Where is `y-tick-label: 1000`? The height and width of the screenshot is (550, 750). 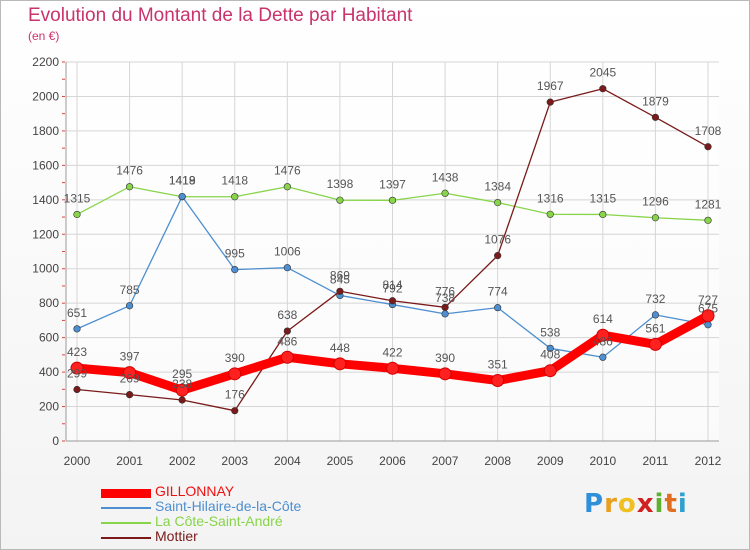 y-tick-label: 1000 is located at coordinates (45, 269).